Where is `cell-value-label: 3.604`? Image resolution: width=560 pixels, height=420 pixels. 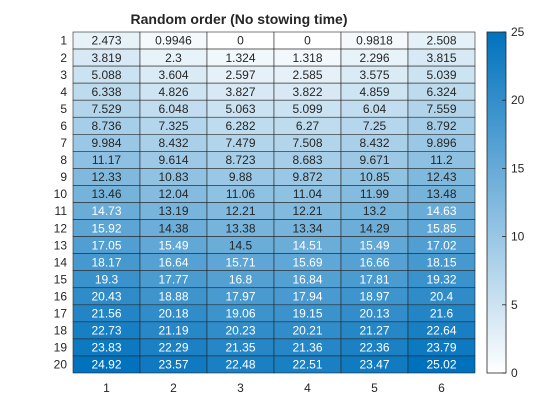
cell-value-label: 3.604 is located at coordinates (173, 75).